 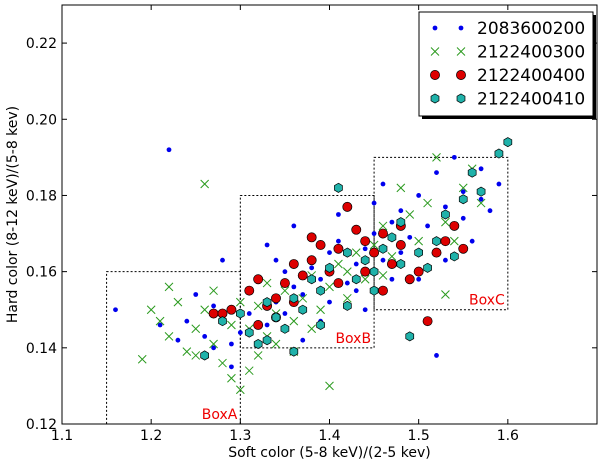 I want to click on x-tick-label: 1.6, so click(x=508, y=436).